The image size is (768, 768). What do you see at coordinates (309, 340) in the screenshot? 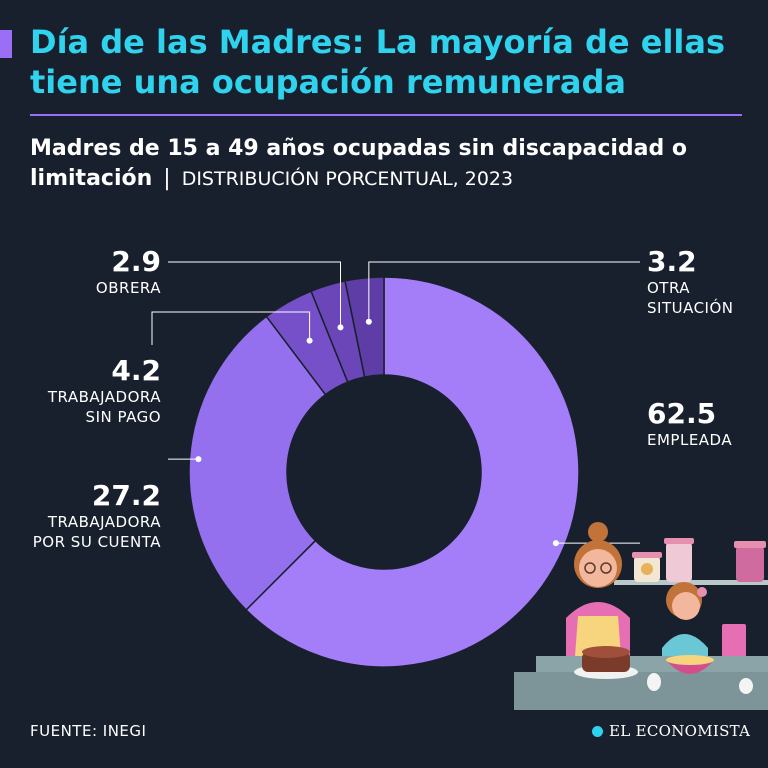
I see `leader-dot-sin-pago` at bounding box center [309, 340].